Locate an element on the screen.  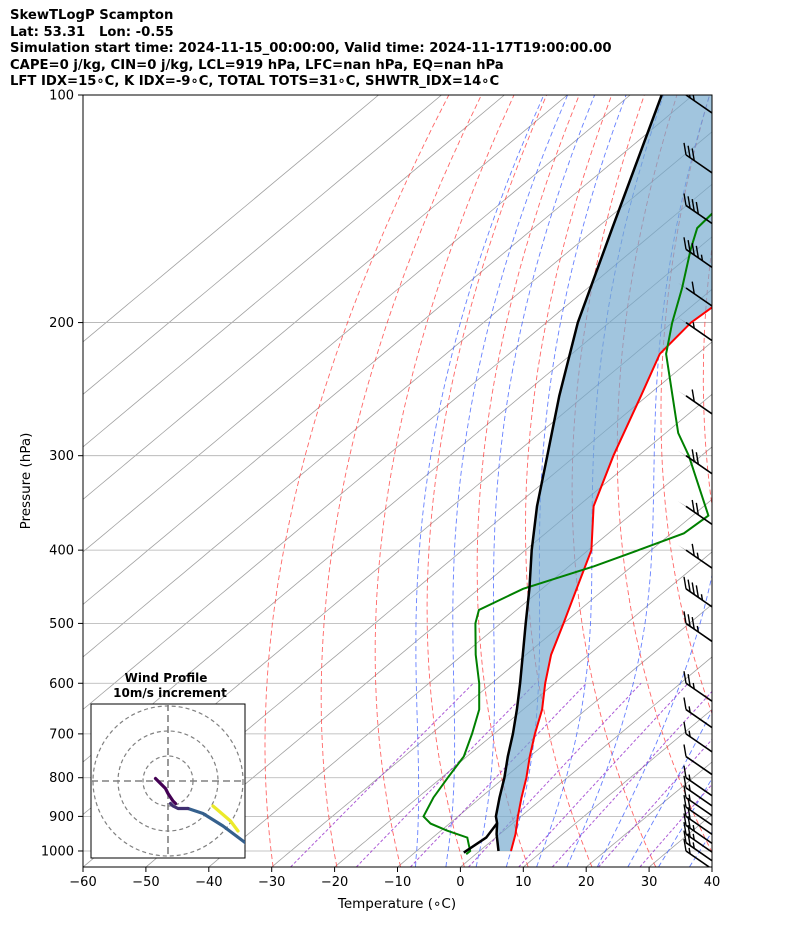
x-tick-label: 40 is located at coordinates (712, 882).